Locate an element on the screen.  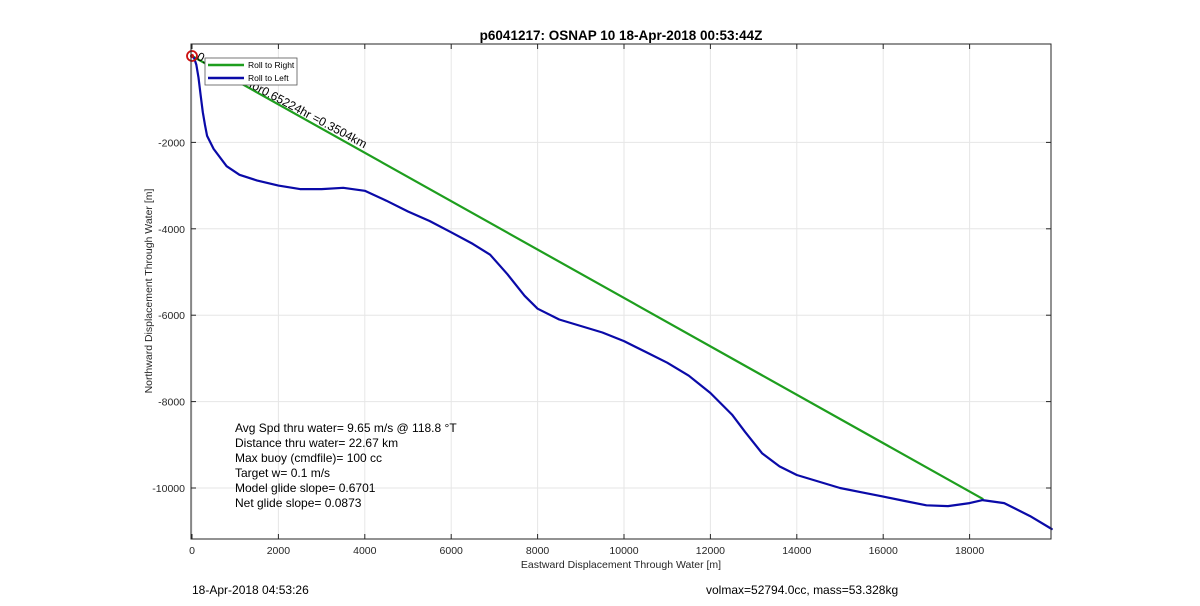
y-tick-label: -10000 is located at coordinates (168, 489).